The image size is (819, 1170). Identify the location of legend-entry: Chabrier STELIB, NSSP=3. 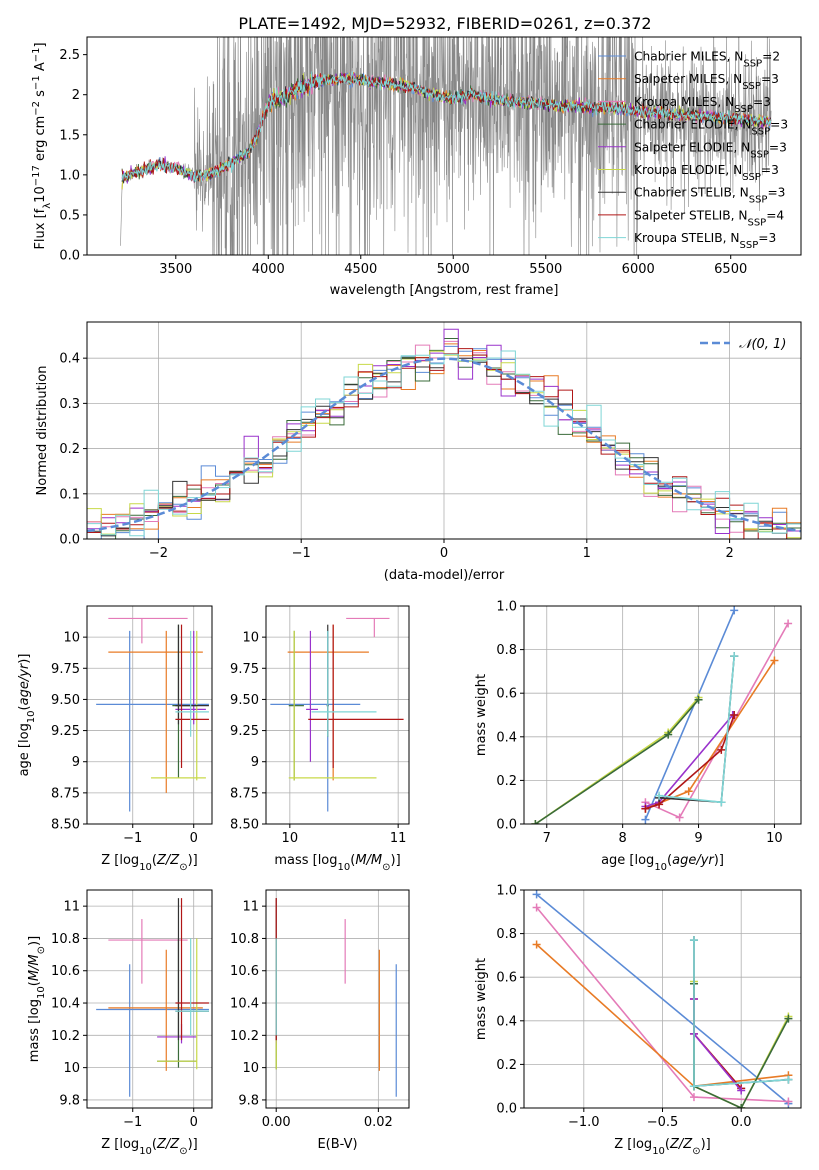
(709, 196).